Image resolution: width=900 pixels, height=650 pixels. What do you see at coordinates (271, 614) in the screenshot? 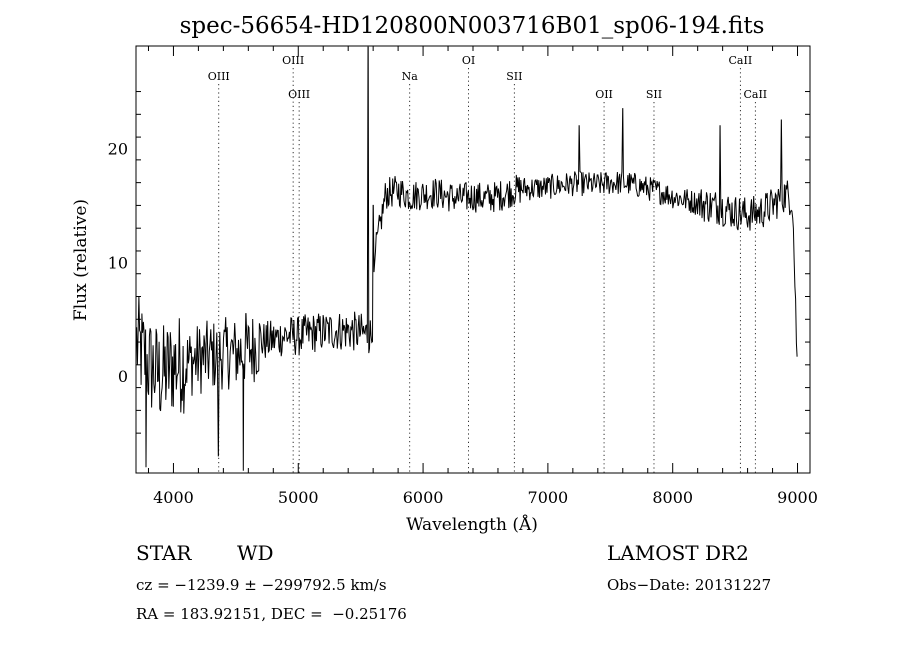
I see `coordinates: RA = 183.92151, DEC = −0.25176` at bounding box center [271, 614].